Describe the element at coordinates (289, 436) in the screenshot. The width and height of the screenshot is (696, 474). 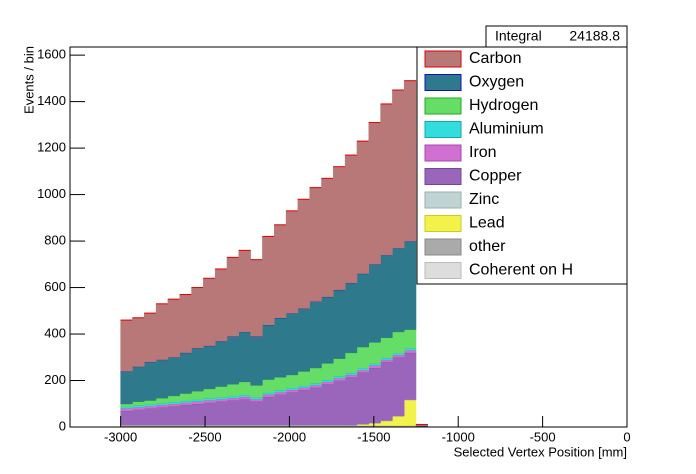
I see `x-tick-label: -2000` at that location.